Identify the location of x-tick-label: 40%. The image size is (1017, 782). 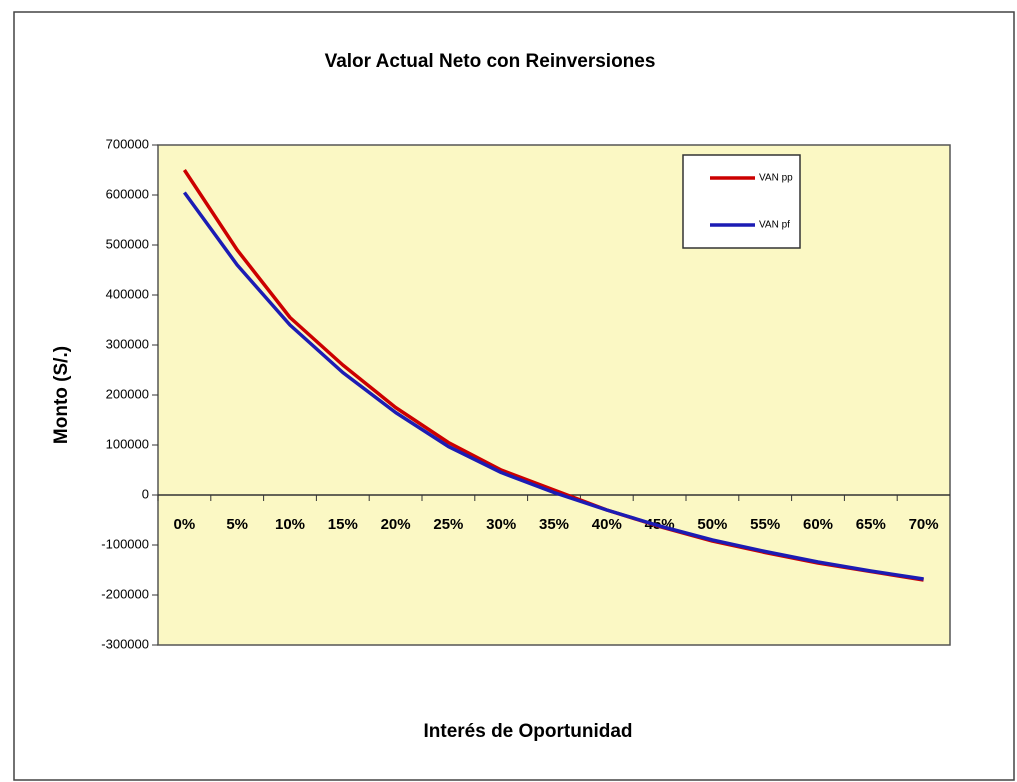
(607, 524).